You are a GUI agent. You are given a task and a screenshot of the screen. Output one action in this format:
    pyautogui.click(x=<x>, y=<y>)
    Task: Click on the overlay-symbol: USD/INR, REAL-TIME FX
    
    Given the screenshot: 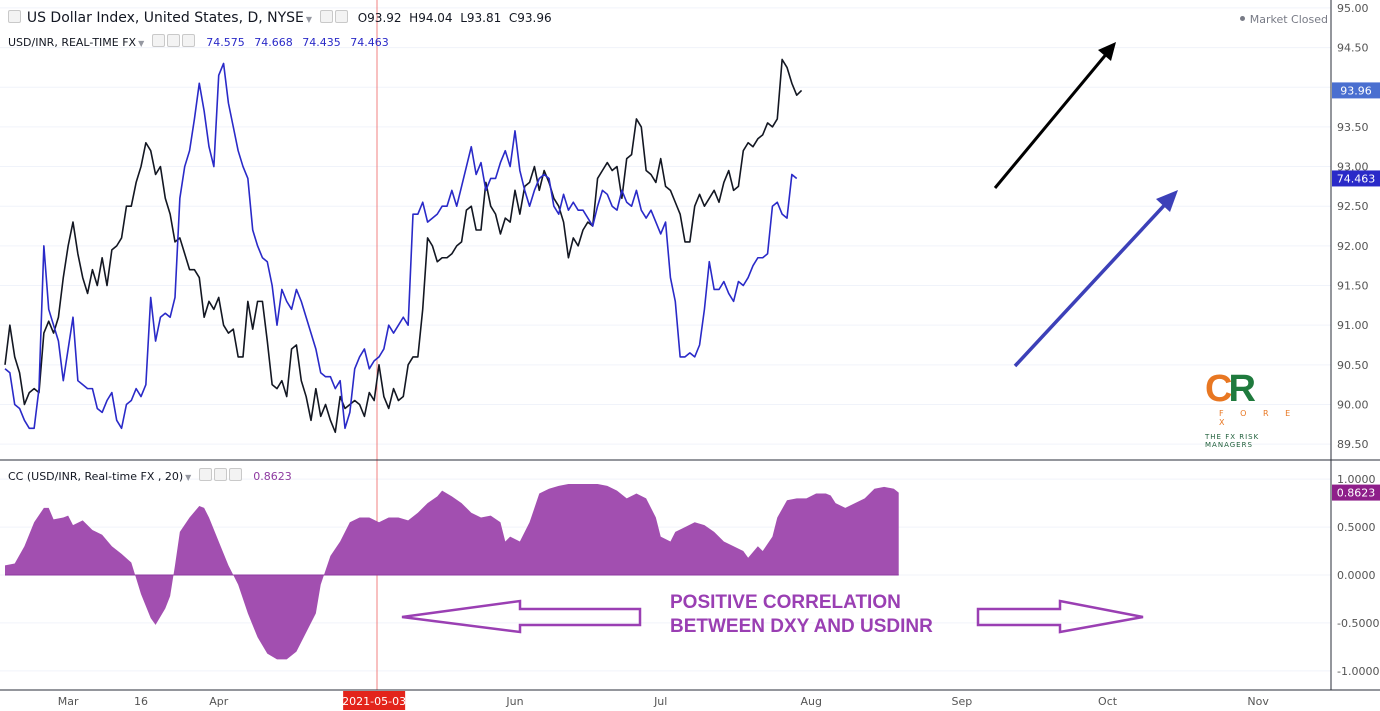 What is the action you would take?
    pyautogui.click(x=72, y=42)
    